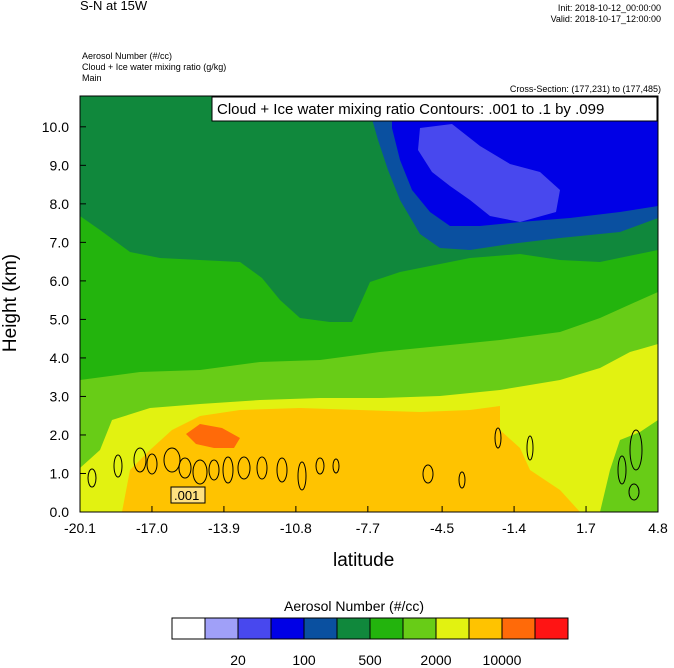 The height and width of the screenshot is (668, 674). Describe the element at coordinates (127, 56) in the screenshot. I see `field-label-aerosol: Aerosol Number (#/cc)` at that location.